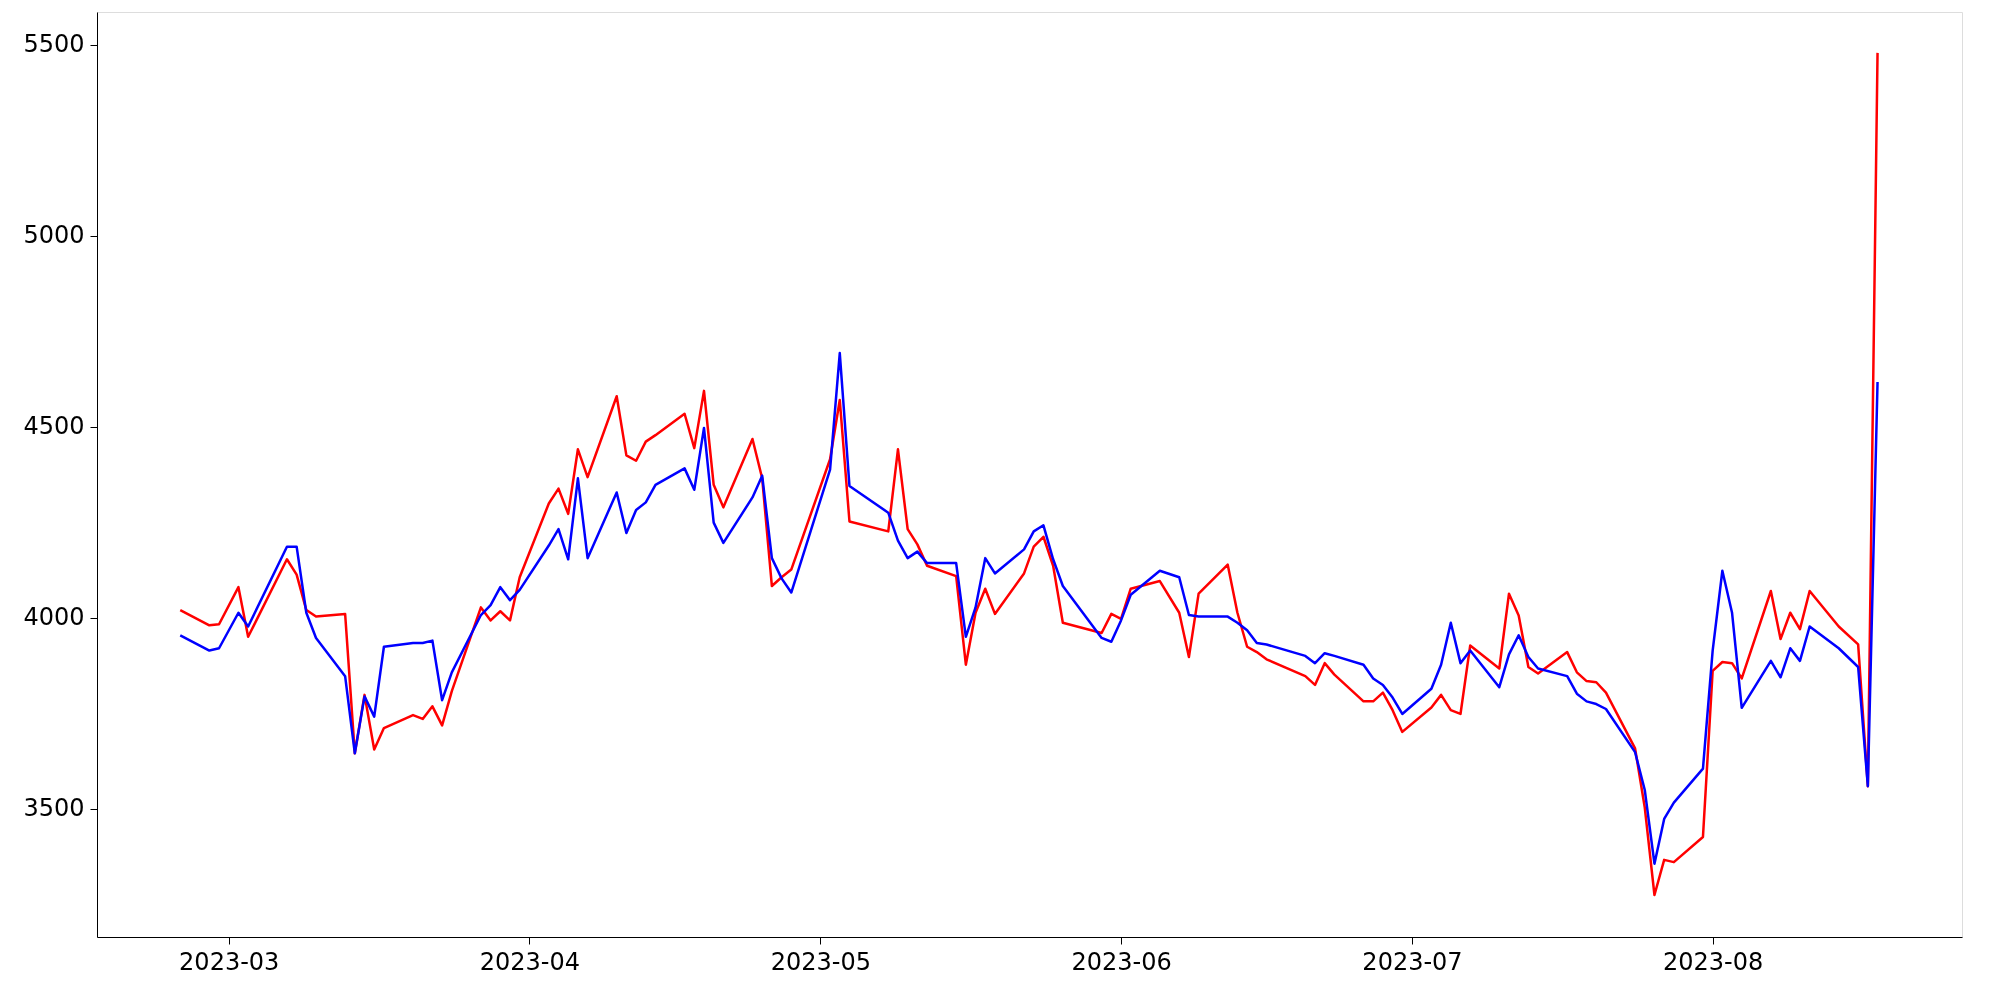 The width and height of the screenshot is (2000, 1000). Describe the element at coordinates (229, 961) in the screenshot. I see `x-tick-label: 2023-03` at that location.